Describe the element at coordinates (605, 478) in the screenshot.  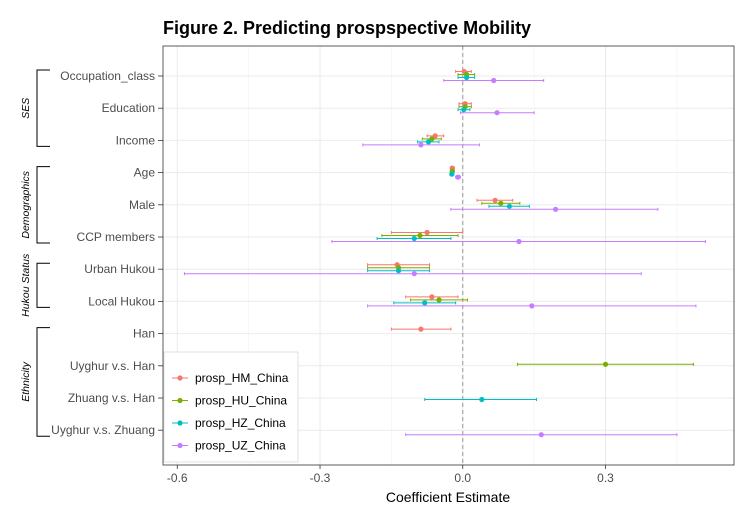
I see `x-tick-label: 0.3` at that location.